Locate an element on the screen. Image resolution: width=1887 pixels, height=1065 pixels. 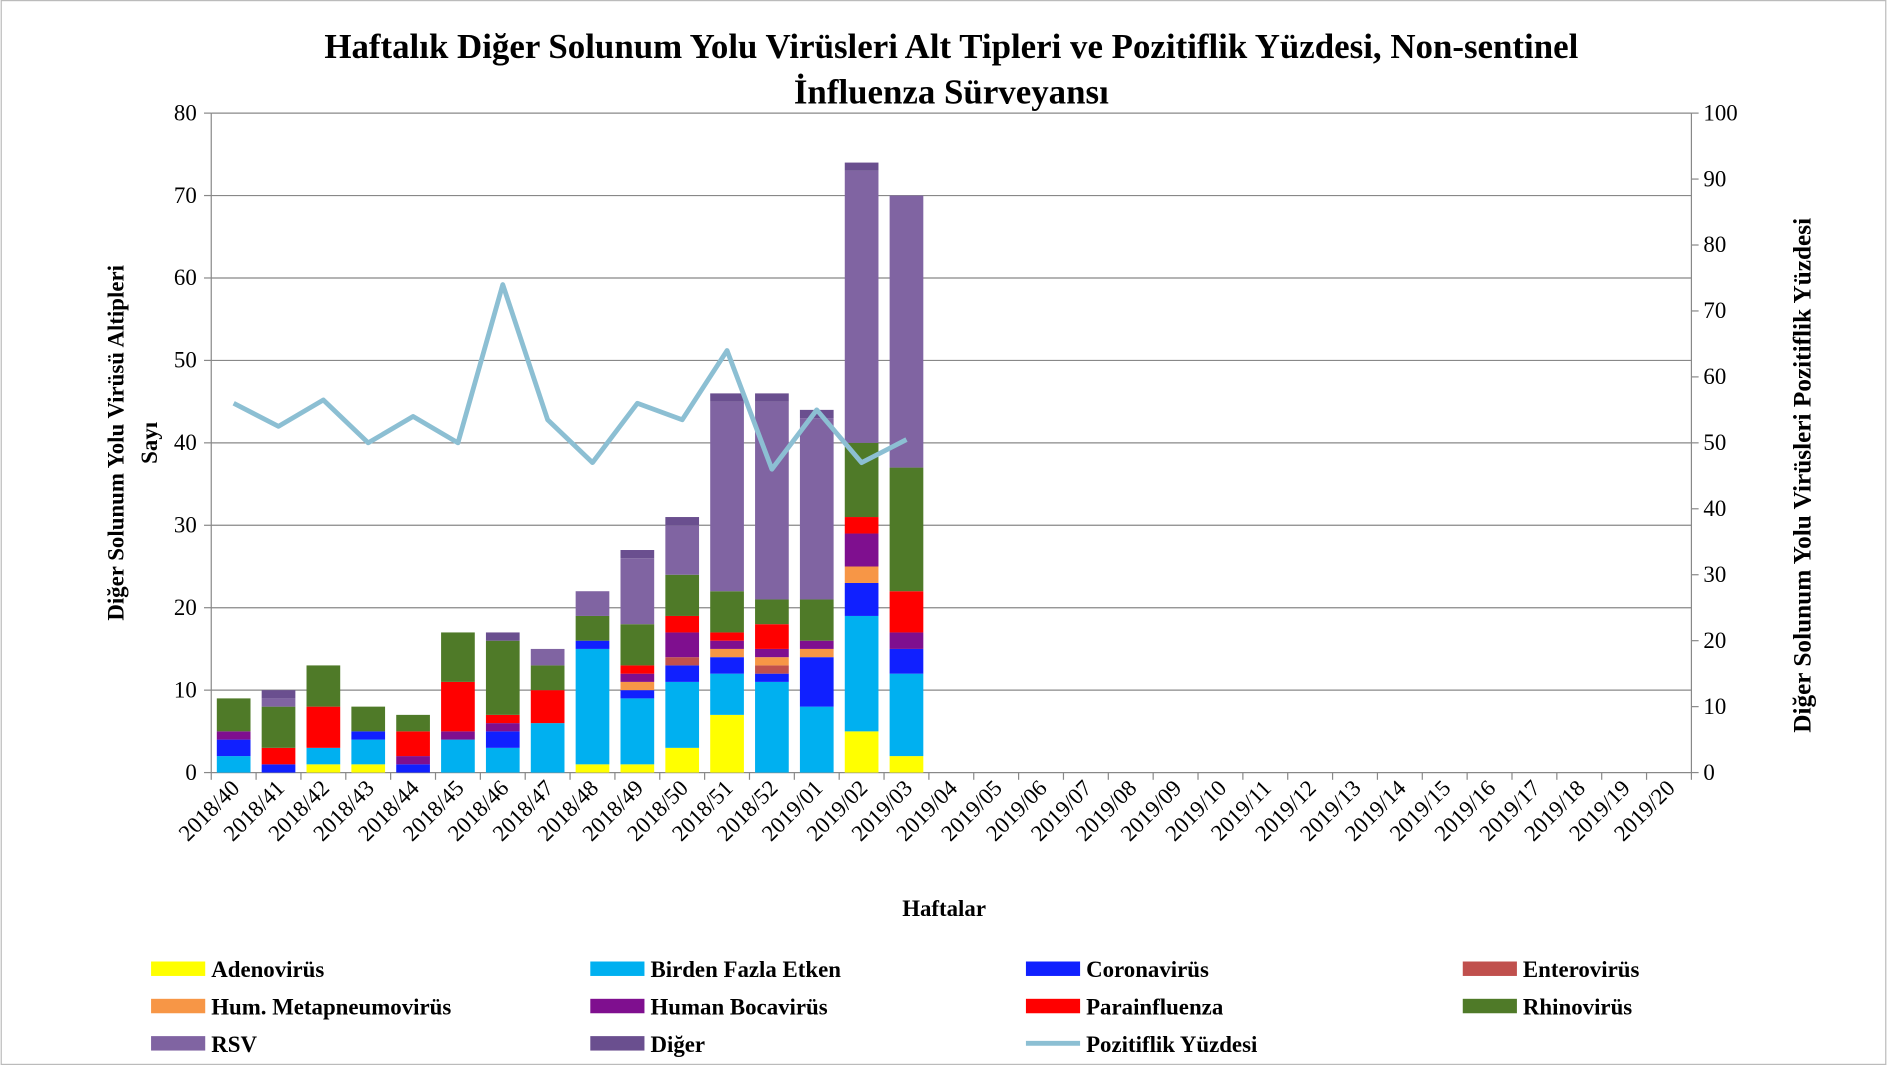
legend-label: Pozitiflik Yüzdesi is located at coordinates (1172, 1044).